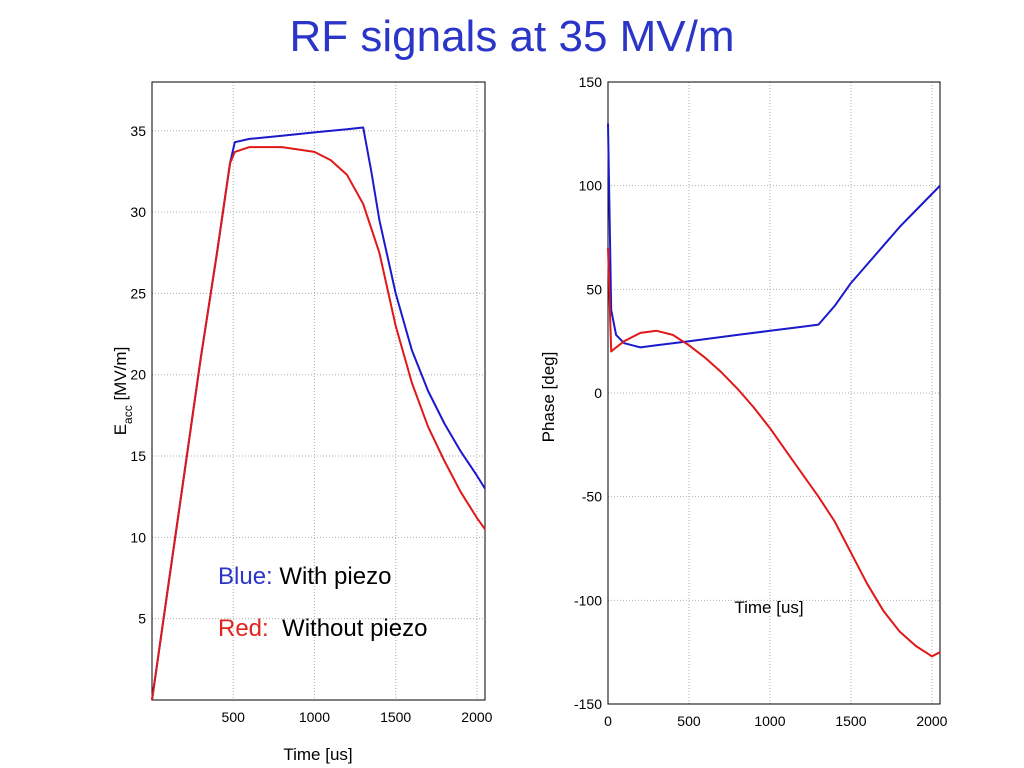  Describe the element at coordinates (591, 186) in the screenshot. I see `phase-y-tick-label: 100` at that location.